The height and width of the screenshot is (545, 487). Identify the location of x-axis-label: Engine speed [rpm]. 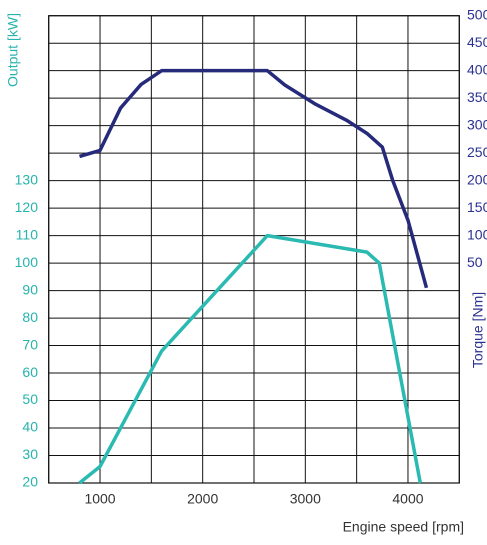
(403, 527).